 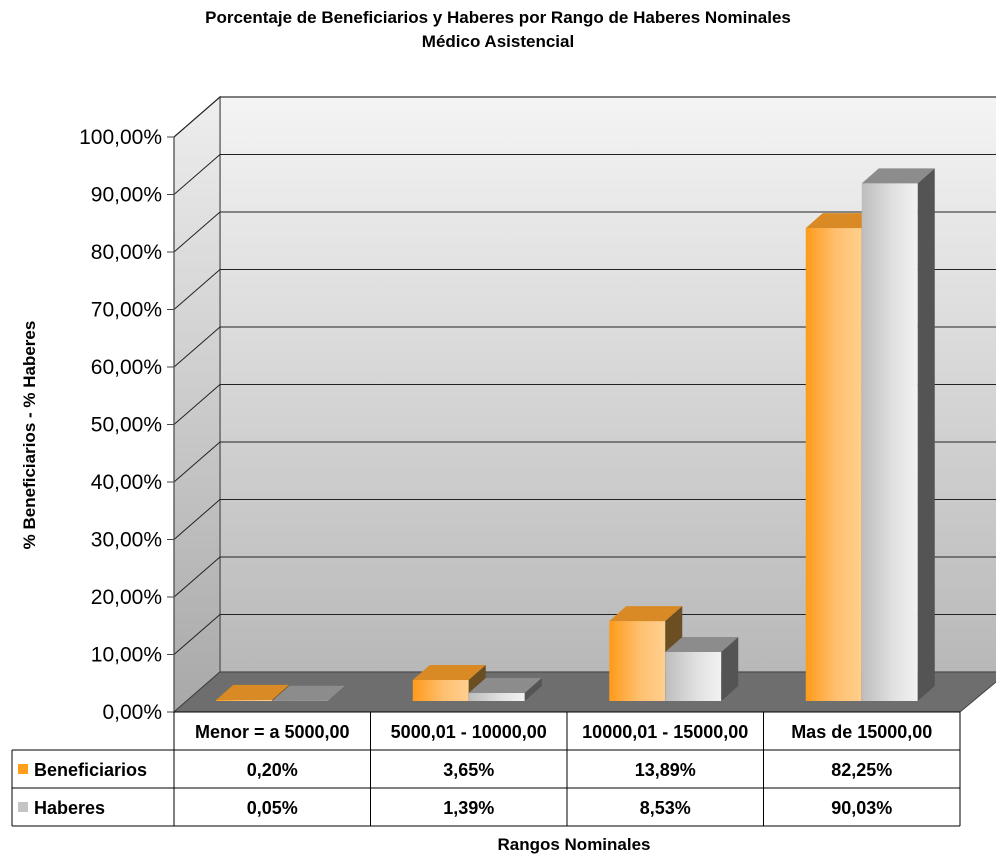 I want to click on y-tick-label: 100,00%, so click(x=120, y=137).